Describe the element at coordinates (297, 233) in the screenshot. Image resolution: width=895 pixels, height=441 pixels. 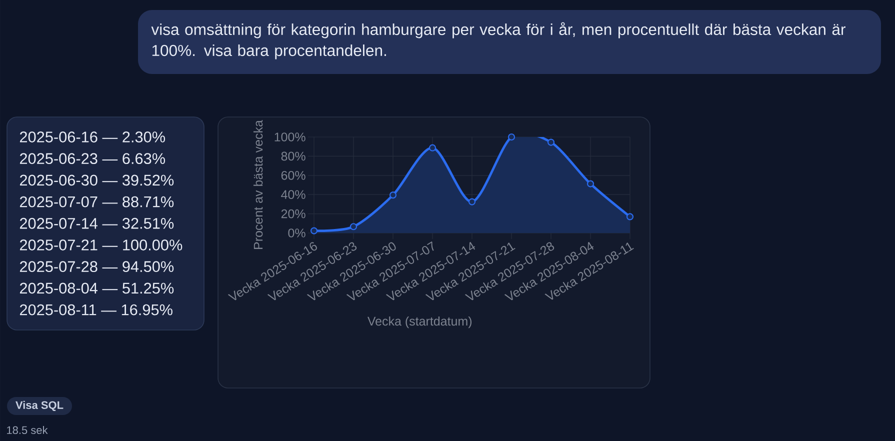
I see `y-tick-label: 0%` at that location.